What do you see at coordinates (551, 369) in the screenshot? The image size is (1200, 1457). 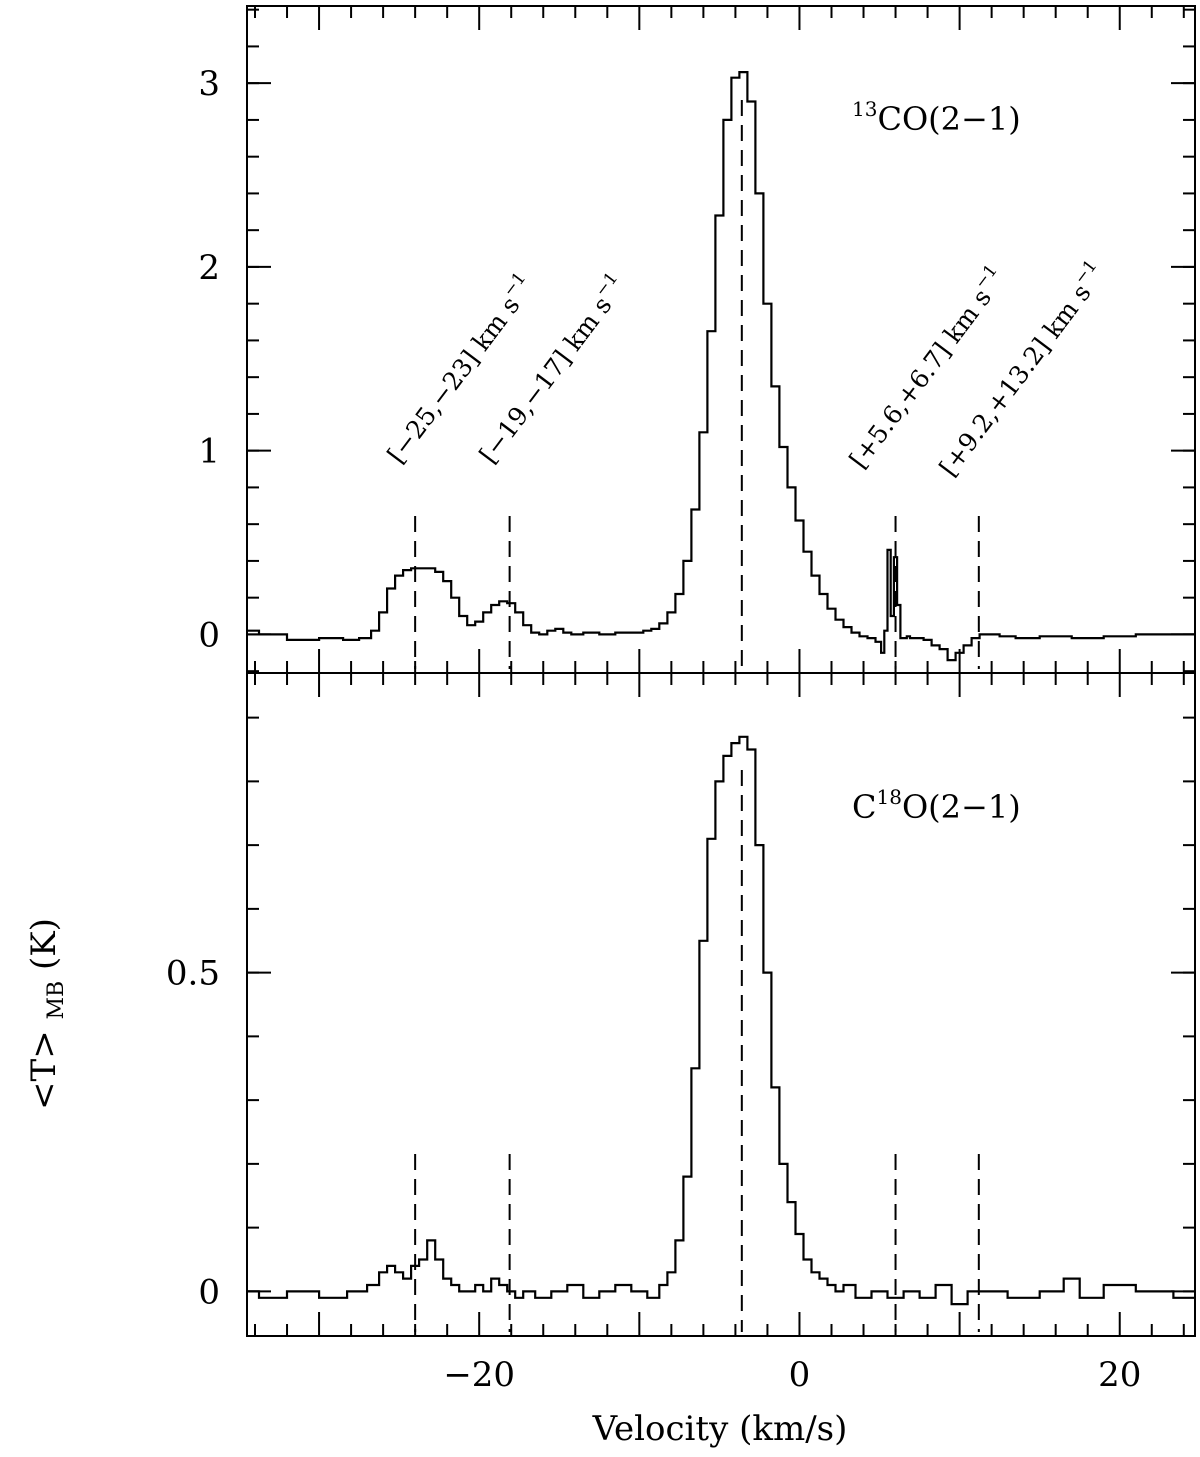 I see `velocity-range-label: [−19,−17] km s−1` at bounding box center [551, 369].